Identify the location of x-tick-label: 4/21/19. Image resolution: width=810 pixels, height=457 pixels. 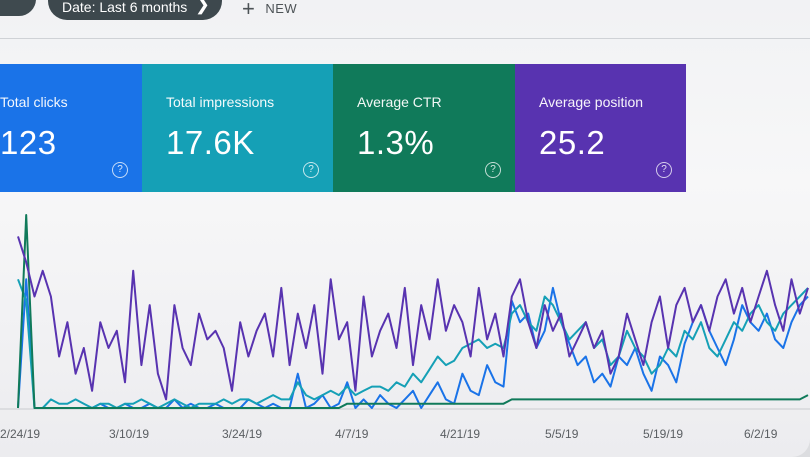
(460, 434).